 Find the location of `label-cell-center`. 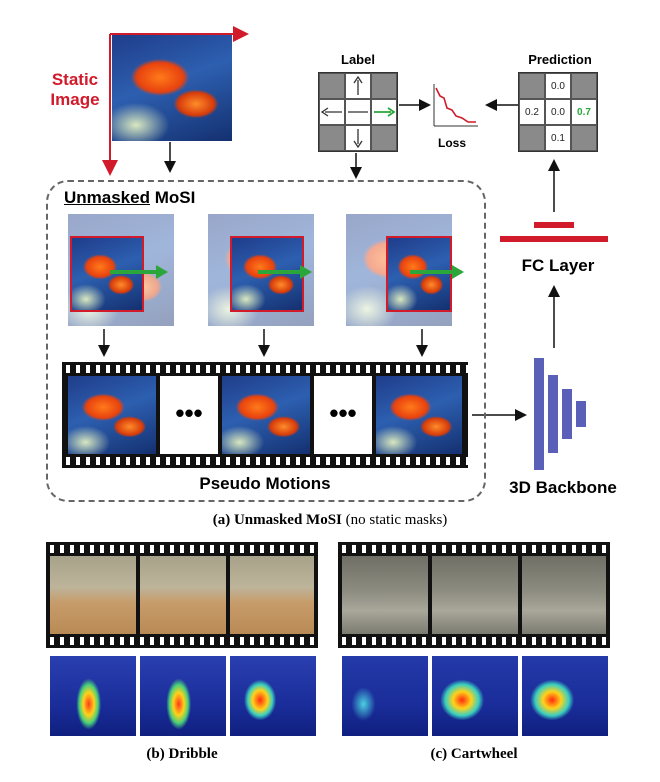

label-cell-center is located at coordinates (358, 112).